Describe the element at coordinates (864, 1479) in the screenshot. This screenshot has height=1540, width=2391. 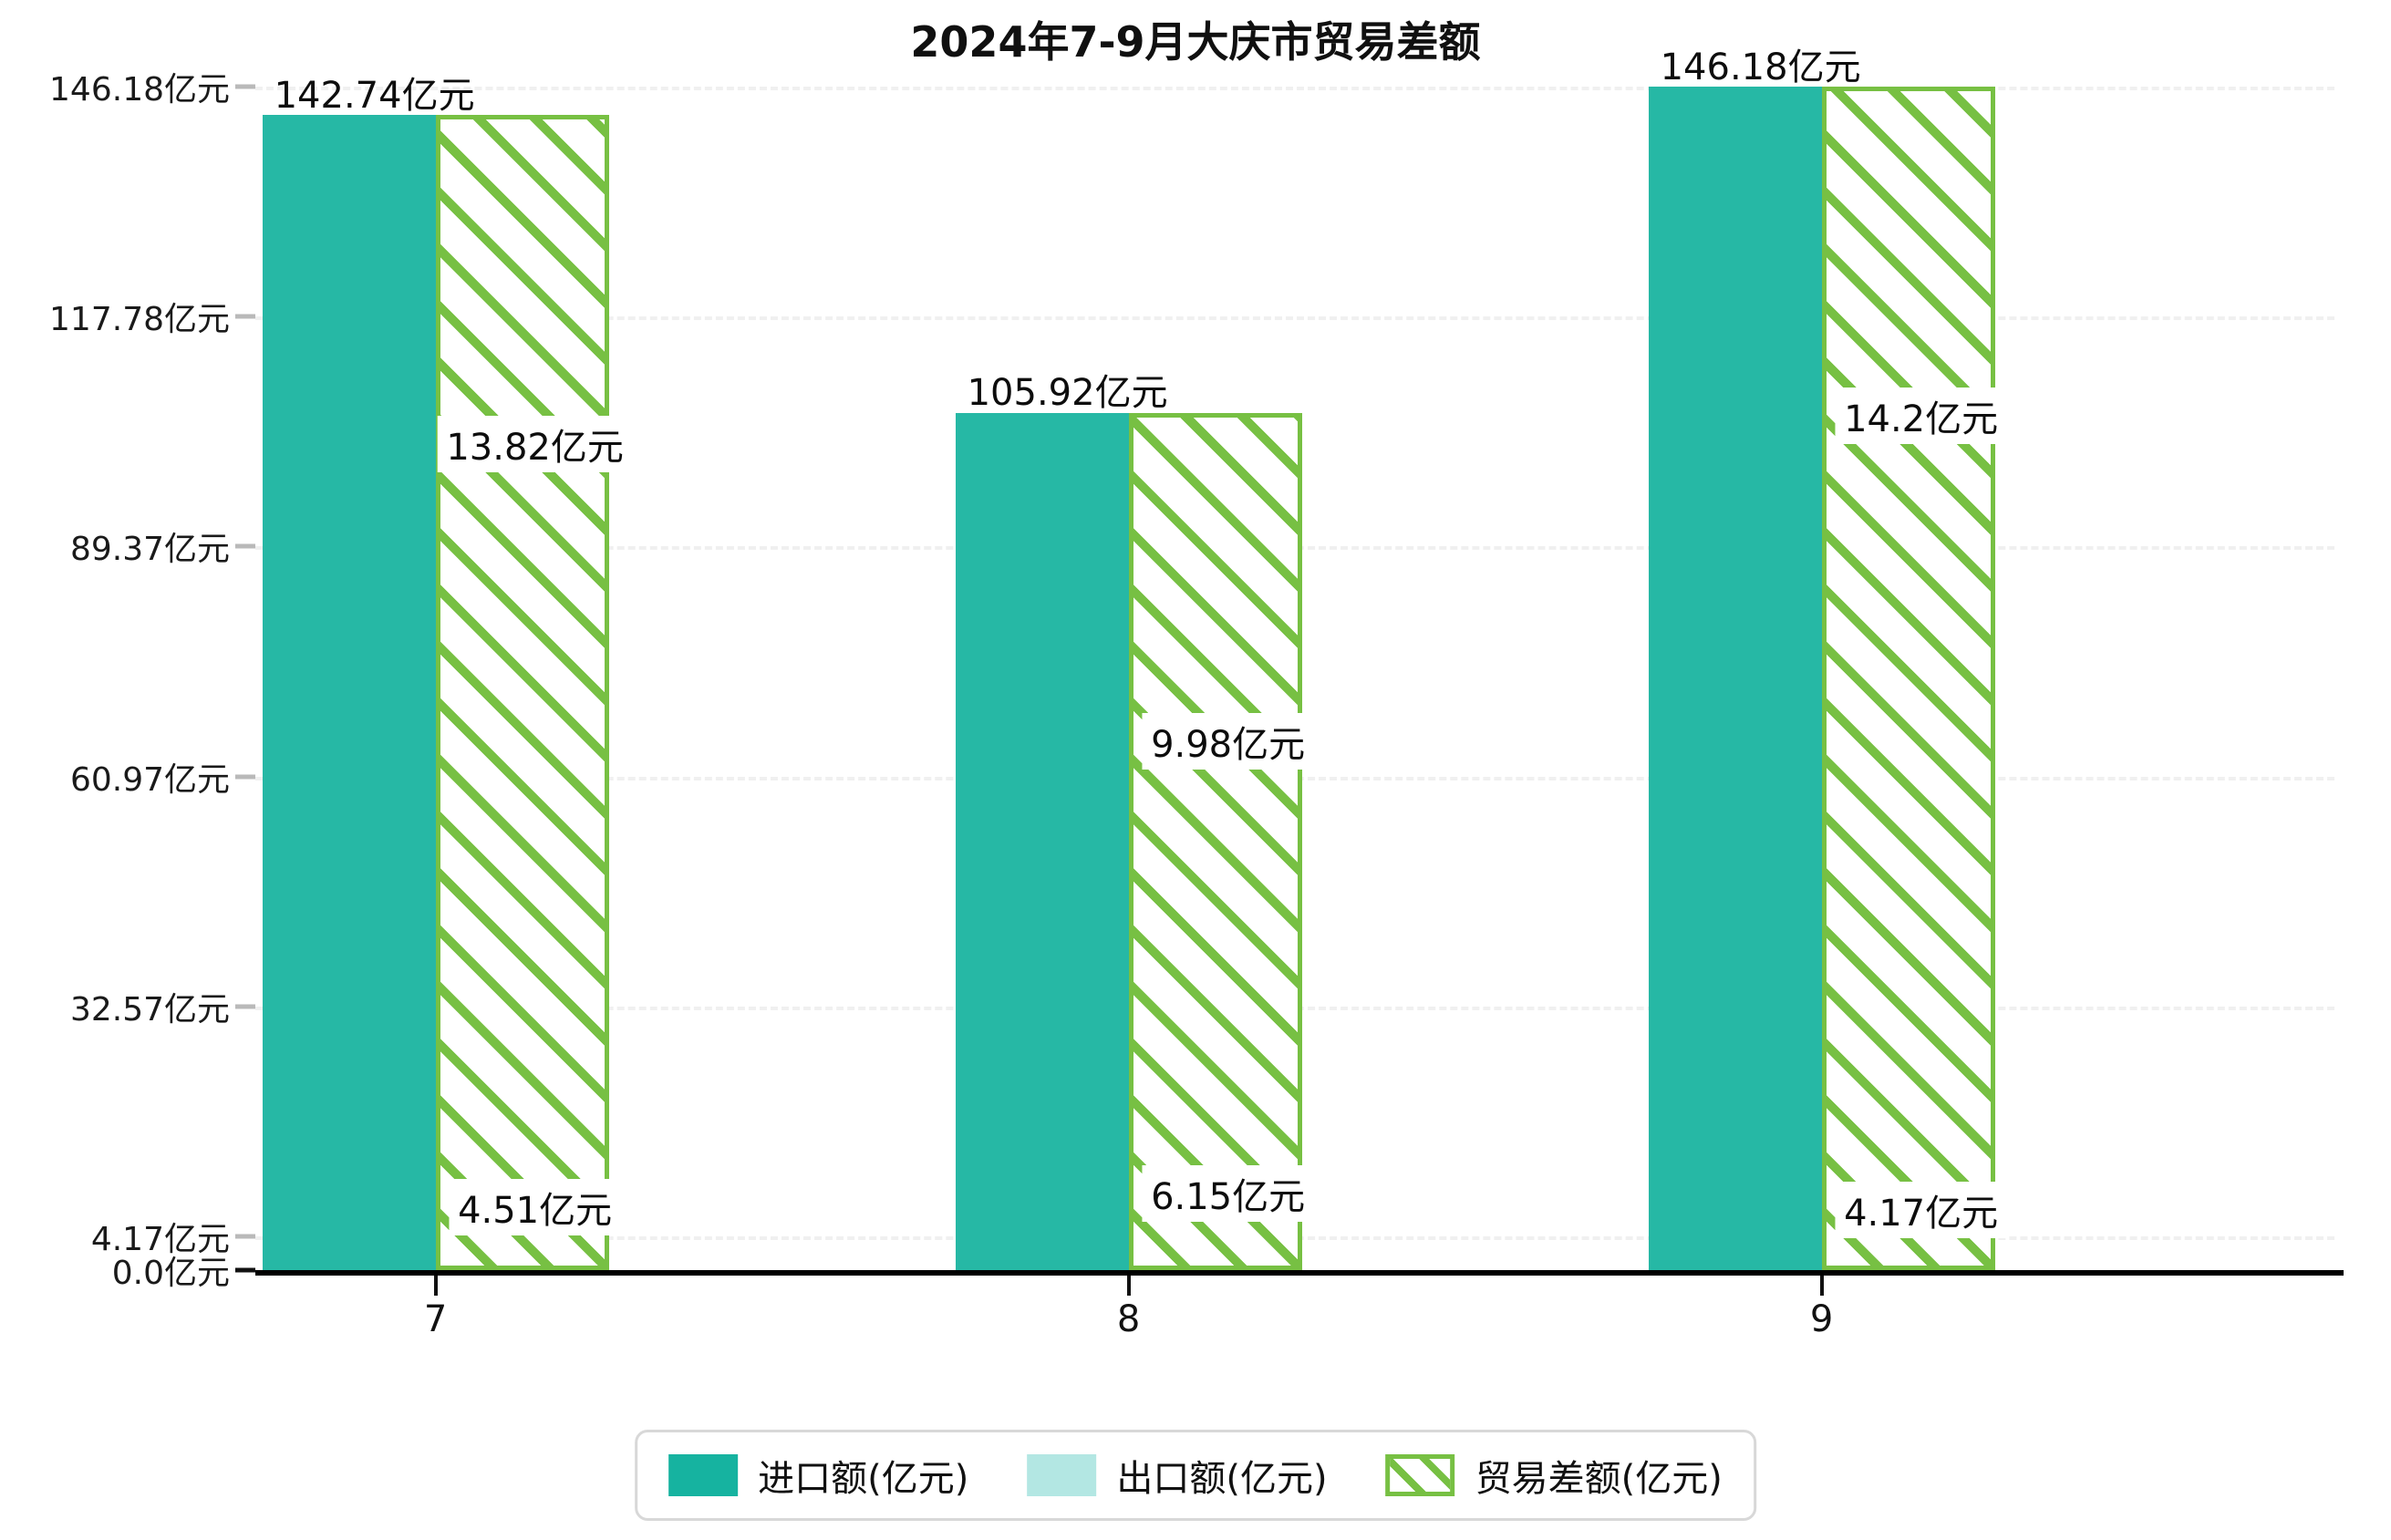
I see `legend-label: 进口额(亿元)` at that location.